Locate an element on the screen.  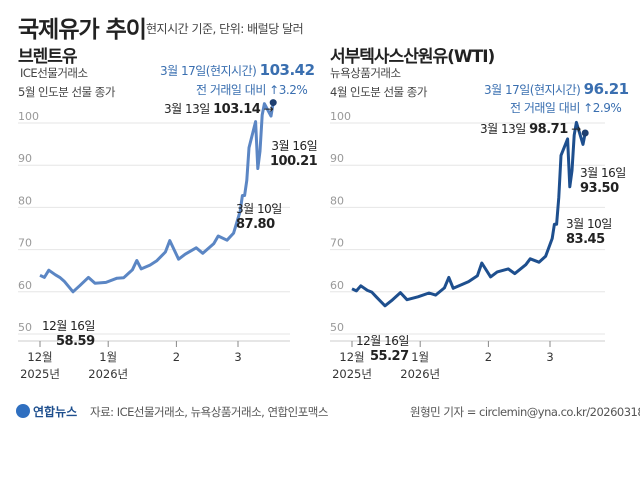
wti-xtick-label: 2 is located at coordinates (488, 357).